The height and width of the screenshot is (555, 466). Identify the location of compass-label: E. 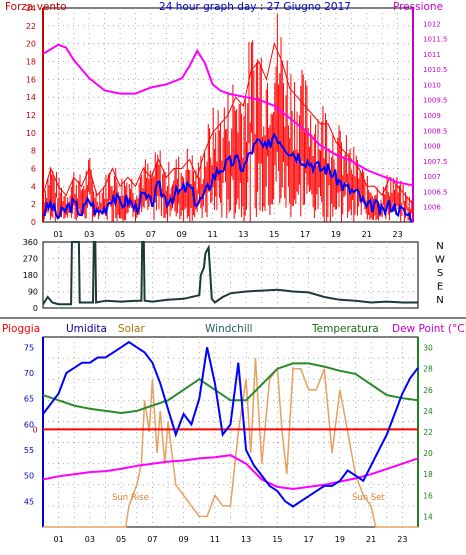
(440, 287).